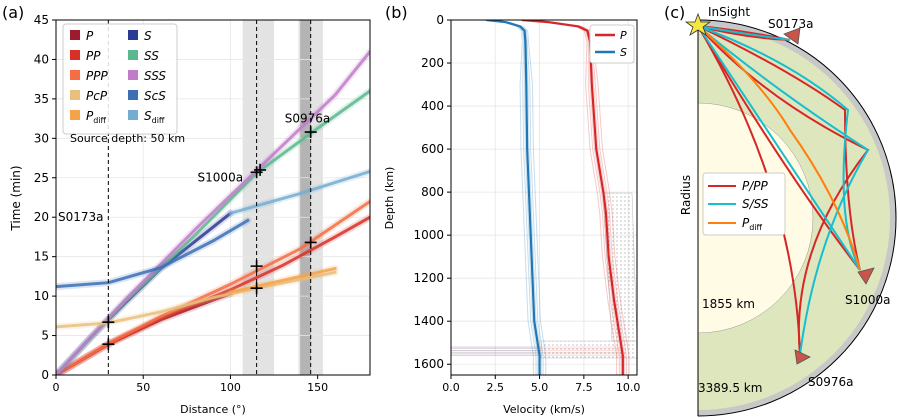 The image size is (900, 418). I want to click on station-star, so click(698, 24).